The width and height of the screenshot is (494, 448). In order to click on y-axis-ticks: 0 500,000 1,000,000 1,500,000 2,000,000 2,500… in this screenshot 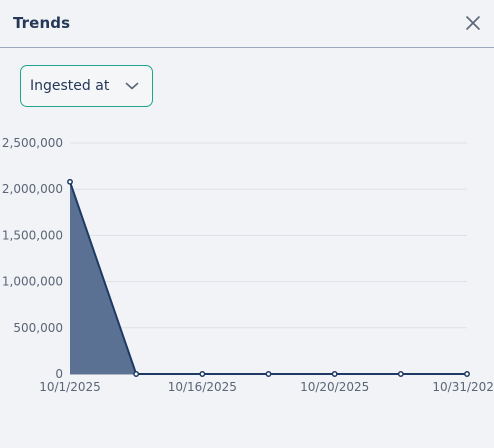, I will do `click(32, 258)`.